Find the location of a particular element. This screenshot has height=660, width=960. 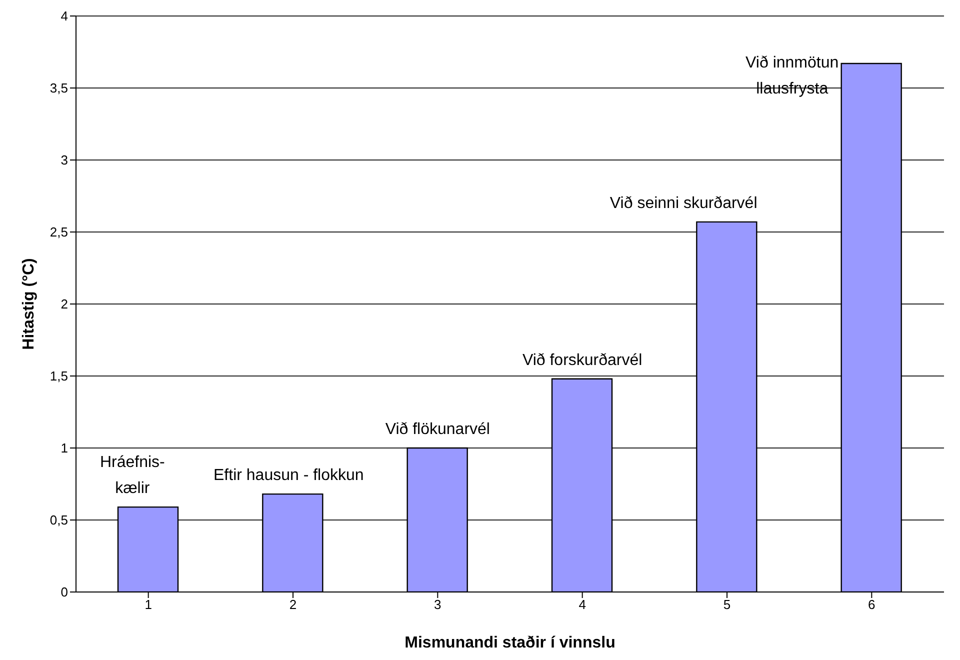

y-tick-label: 0,5 is located at coordinates (59, 520).